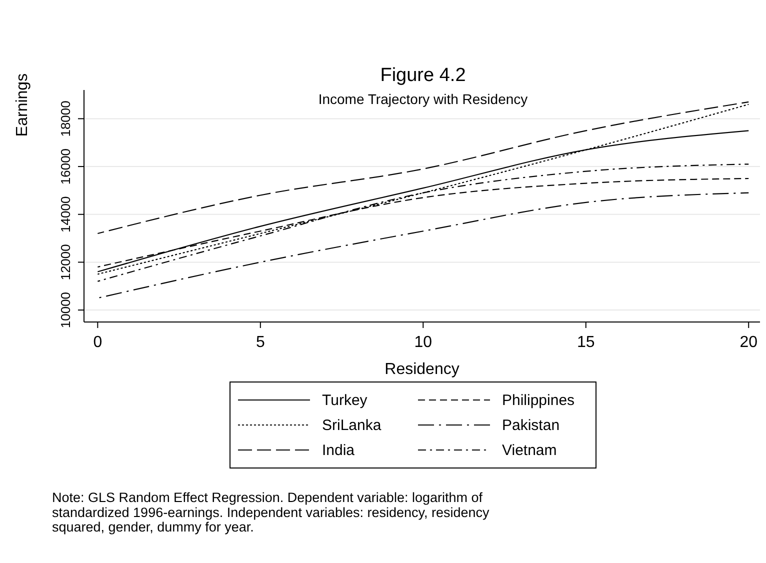 The height and width of the screenshot is (563, 766). What do you see at coordinates (22, 105) in the screenshot?
I see `y-axis-title: Earnings` at bounding box center [22, 105].